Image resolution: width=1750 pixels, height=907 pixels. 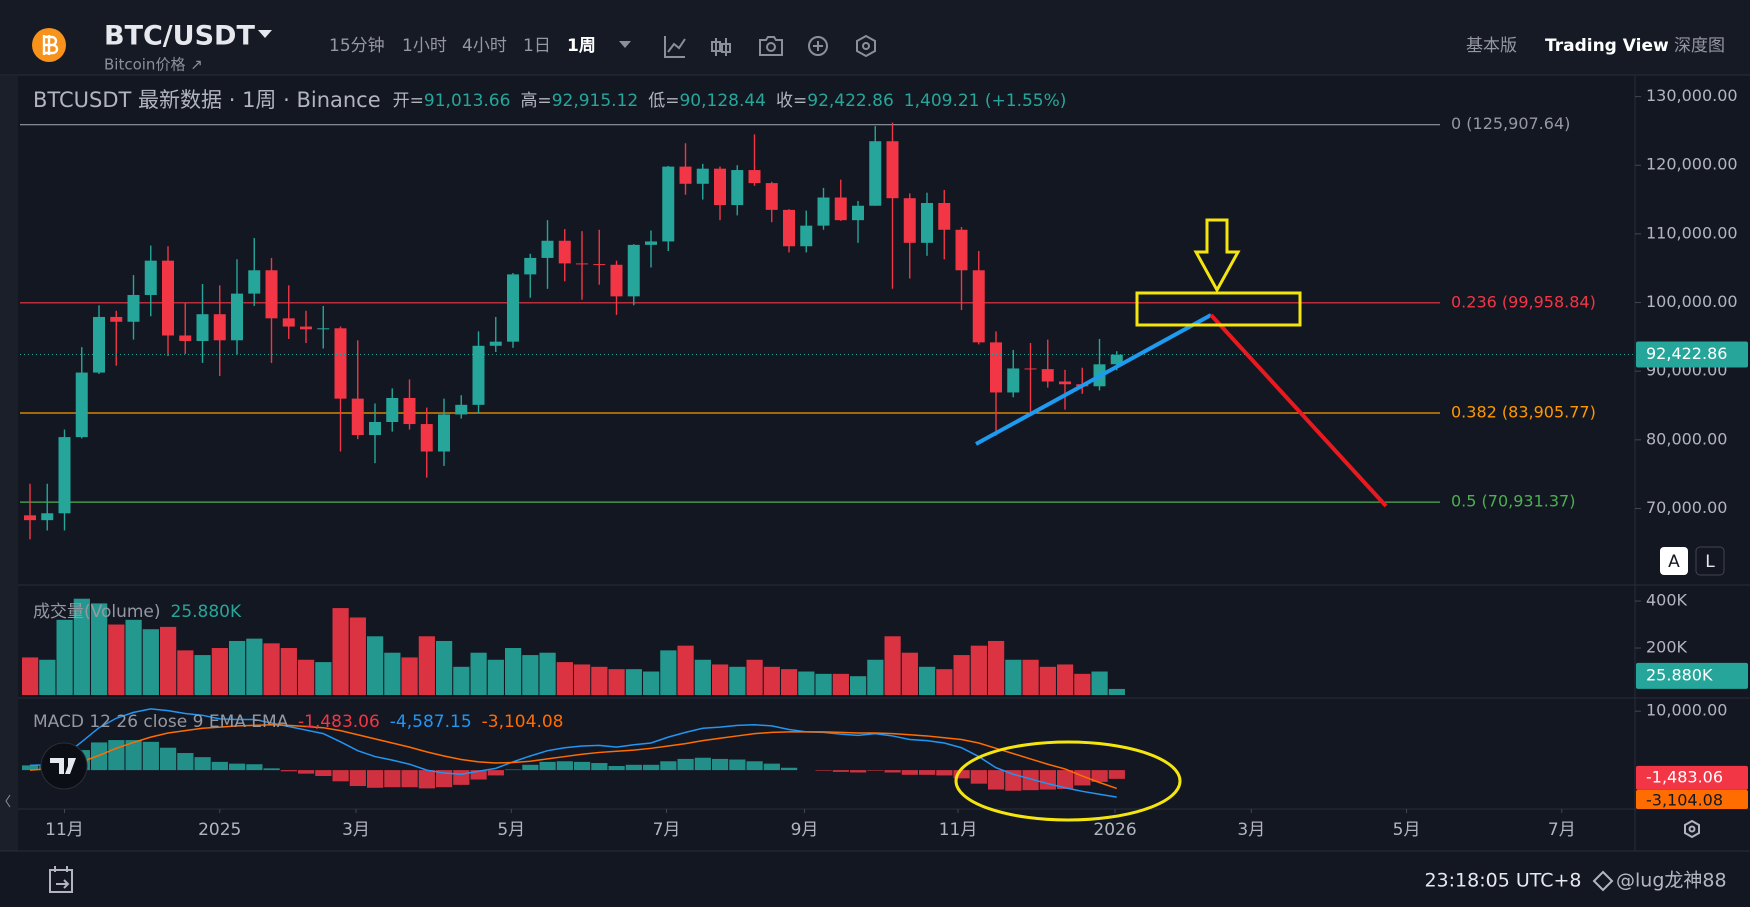 What do you see at coordinates (675, 47) in the screenshot?
I see `indicator-icon` at bounding box center [675, 47].